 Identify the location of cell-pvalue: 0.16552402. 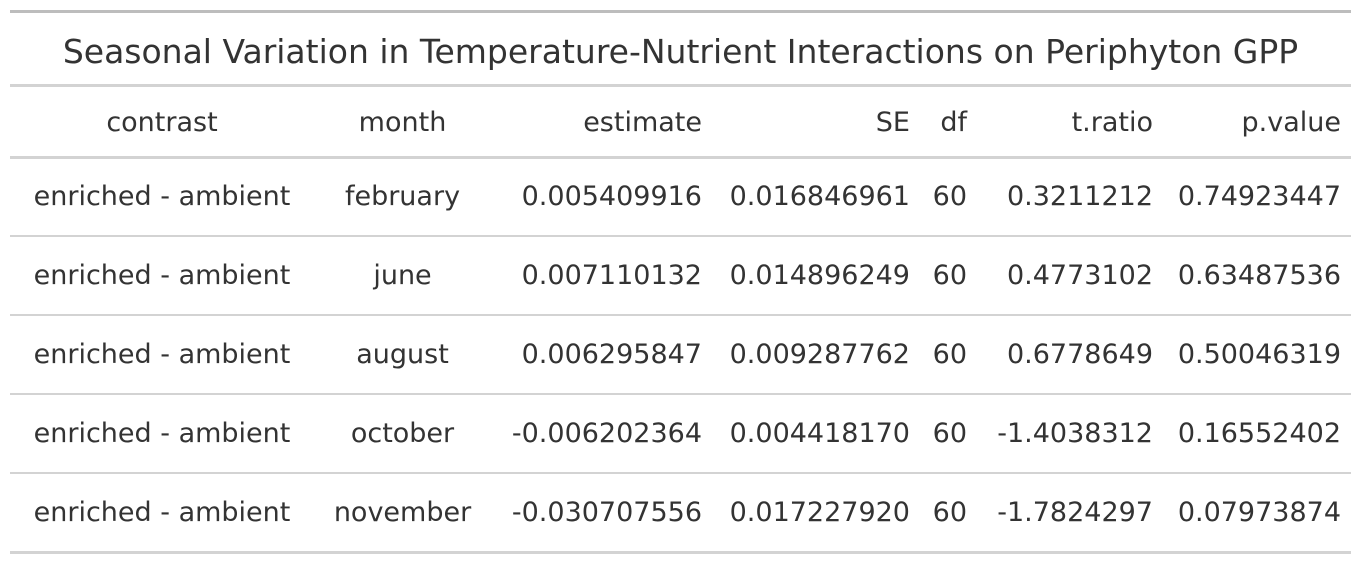
(1252, 434).